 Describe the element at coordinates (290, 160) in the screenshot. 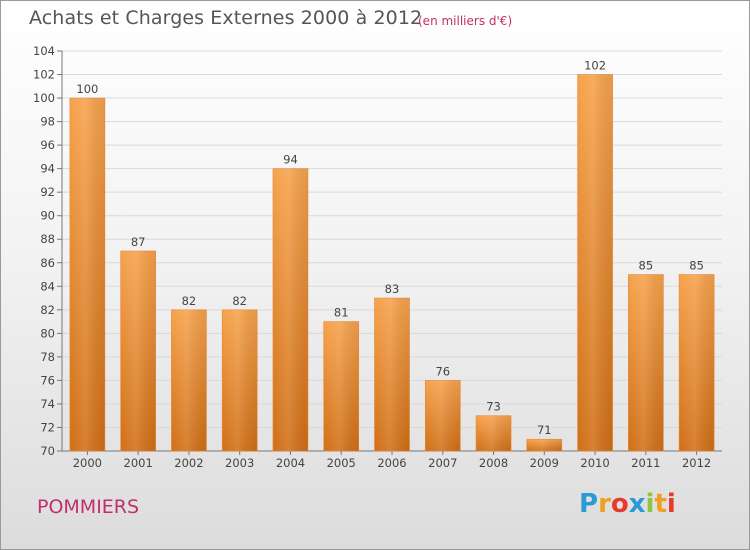

I see `data-label: 94` at that location.